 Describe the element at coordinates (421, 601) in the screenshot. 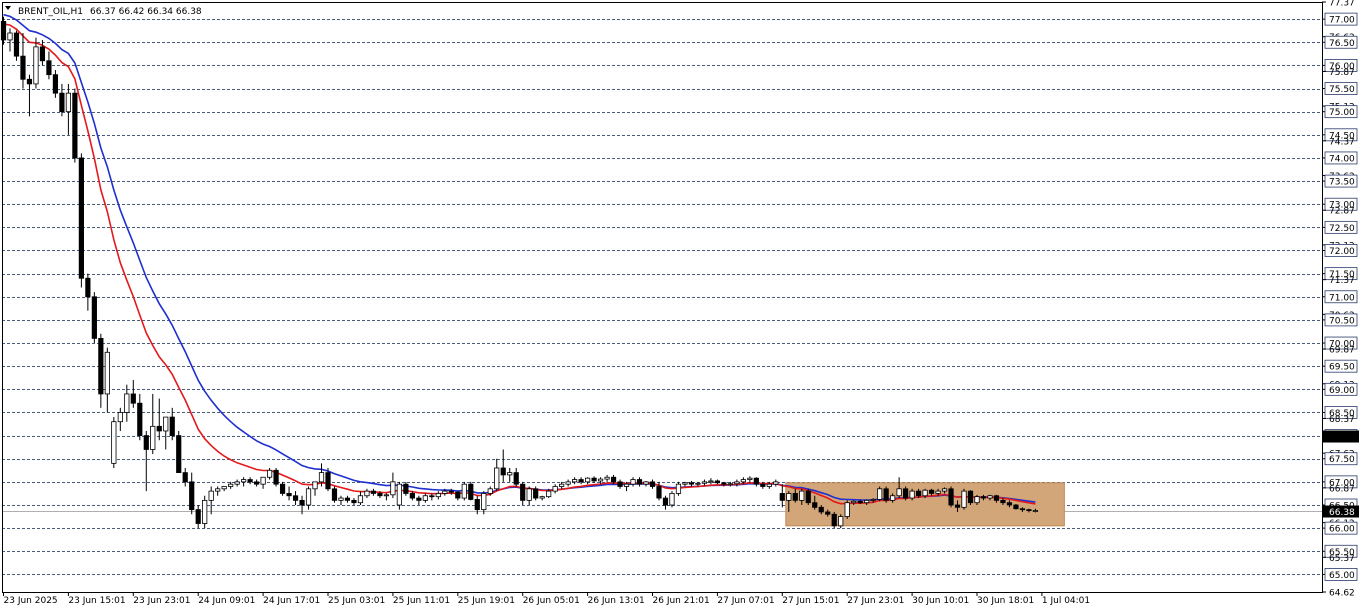

I see `x-tick-label: 25 Jun 11:01` at that location.